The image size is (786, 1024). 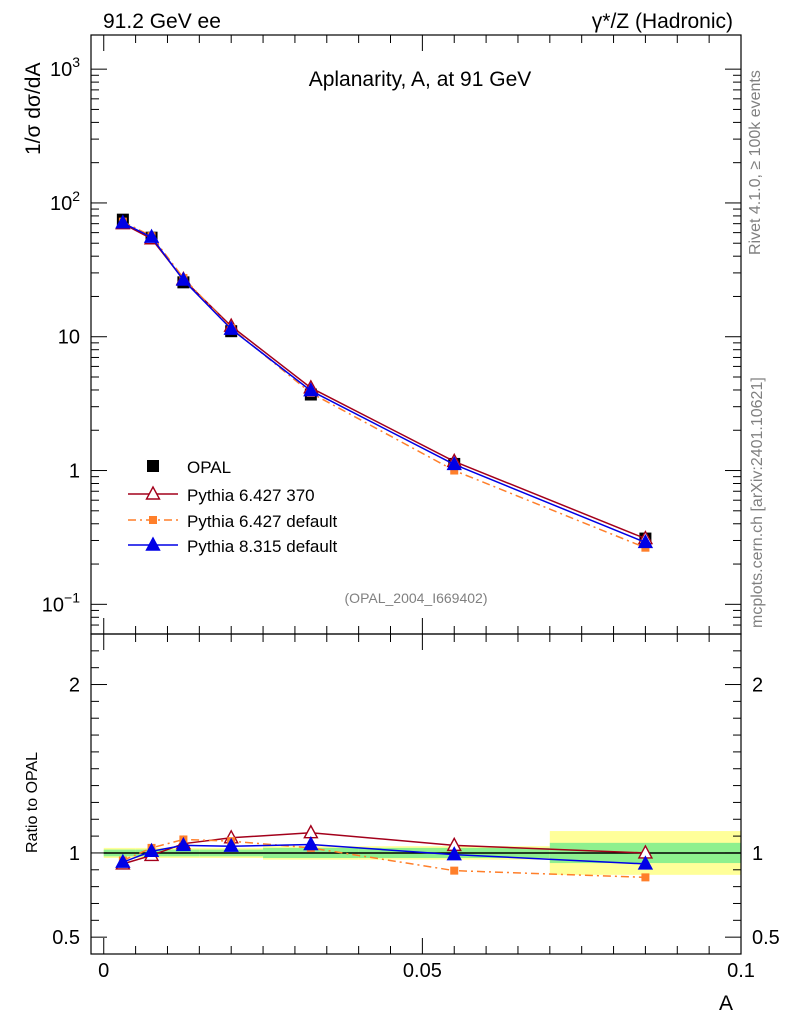 What do you see at coordinates (757, 686) in the screenshot?
I see `ratio-y-tick-label-right: 2` at bounding box center [757, 686].